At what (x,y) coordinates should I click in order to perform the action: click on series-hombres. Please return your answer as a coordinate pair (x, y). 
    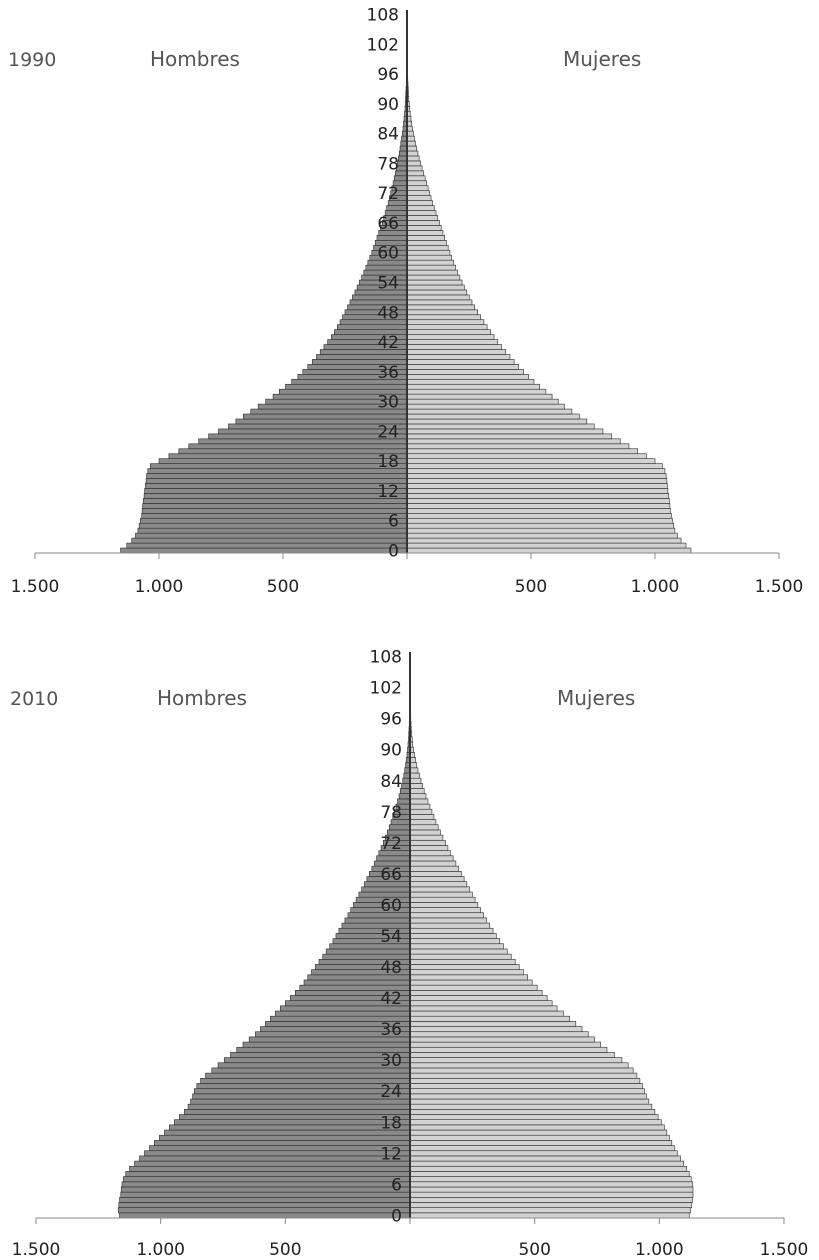
    Looking at the image, I should click on (264, 954).